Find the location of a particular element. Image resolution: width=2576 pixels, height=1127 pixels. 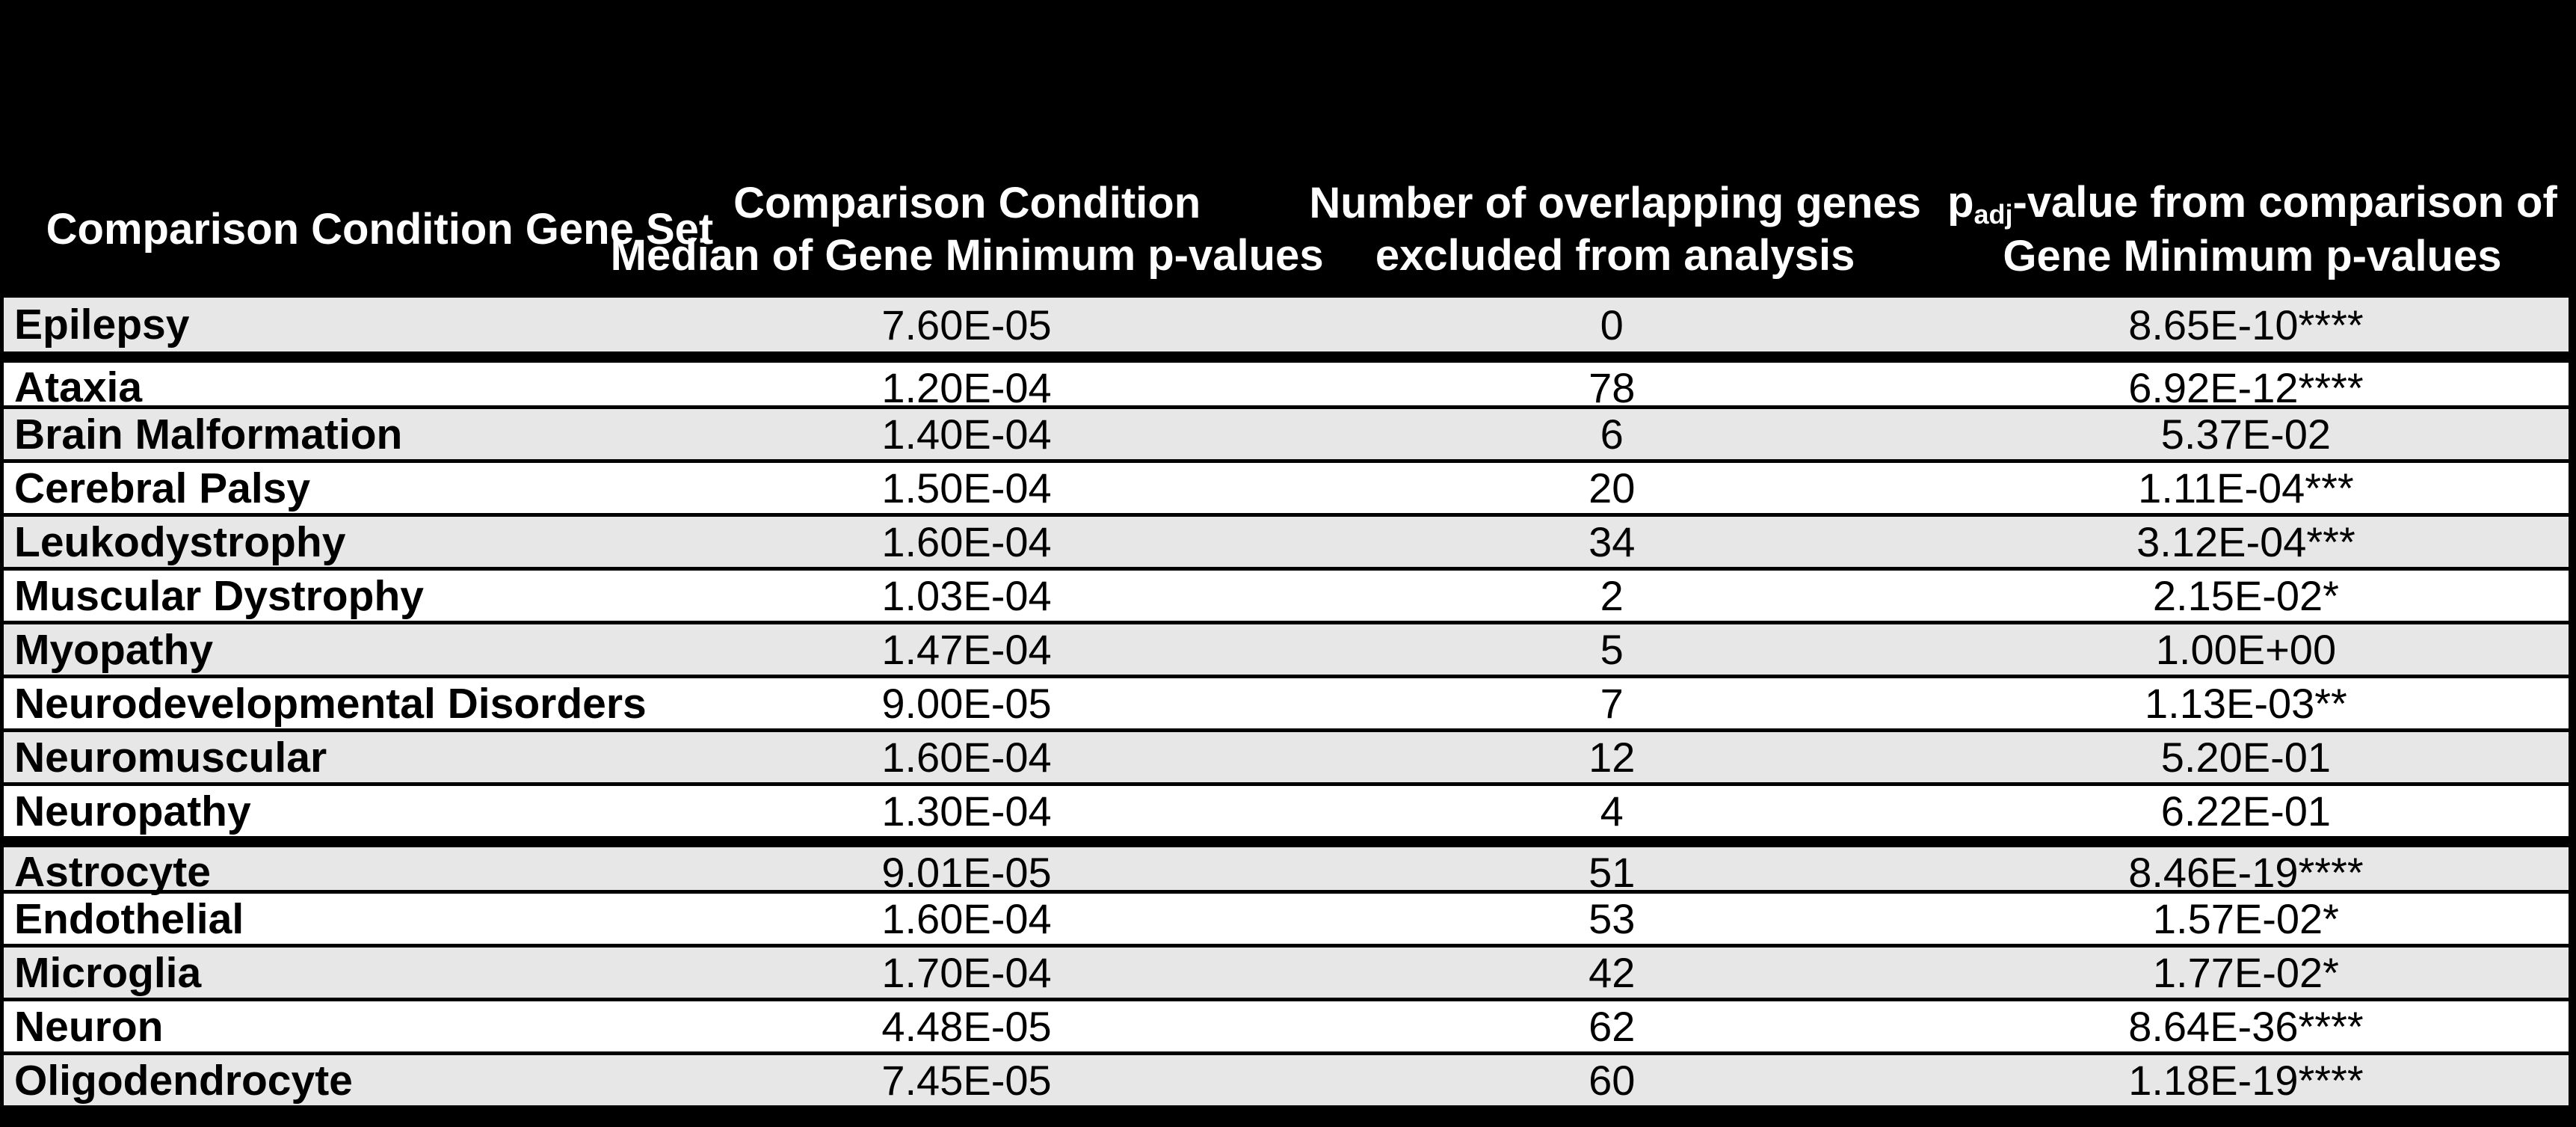

overlapping-genes-value: 5 is located at coordinates (1612, 649).